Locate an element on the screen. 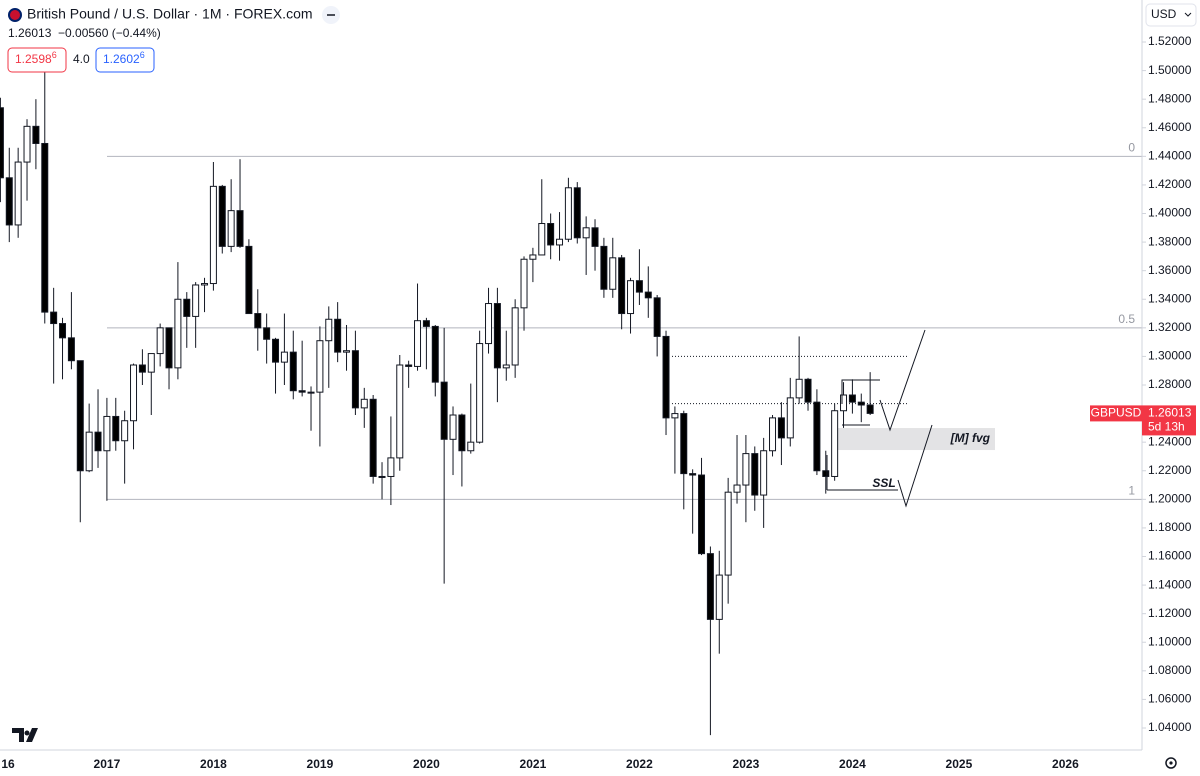 The image size is (1200, 776). x-tick-label: 2024 is located at coordinates (852, 764).